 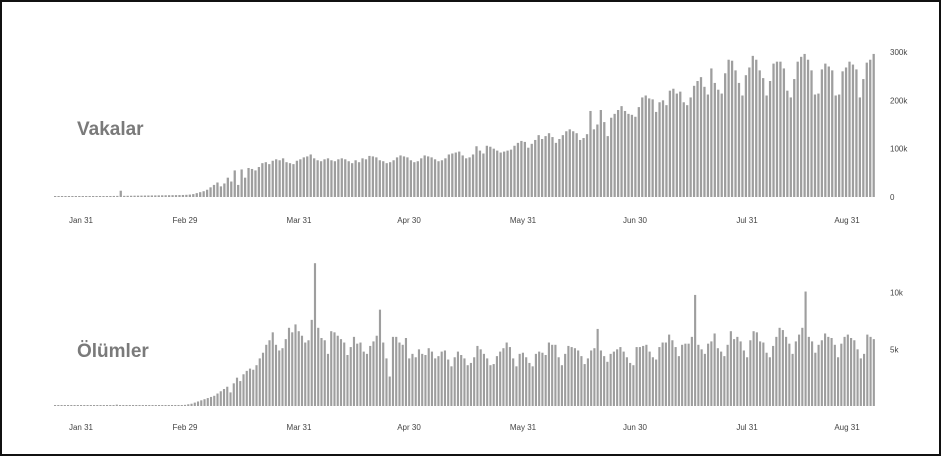 What do you see at coordinates (847, 220) in the screenshot?
I see `cases-x-tick: Aug 31` at bounding box center [847, 220].